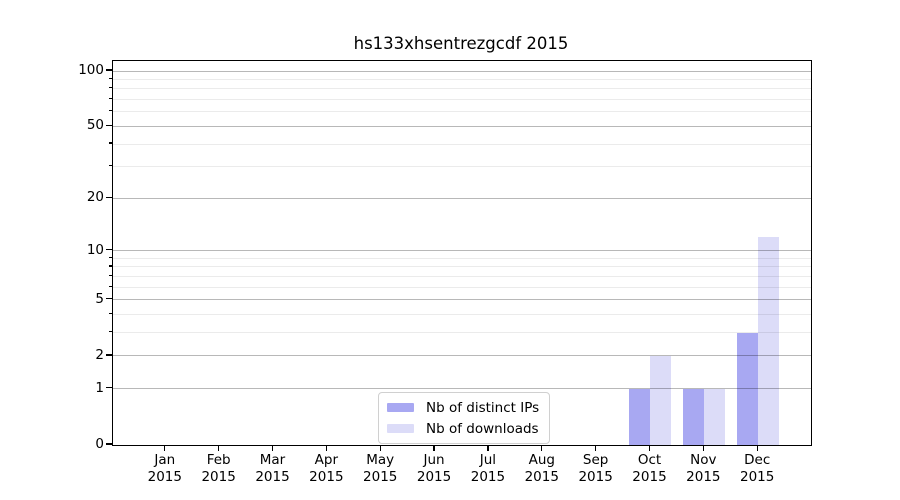  What do you see at coordinates (380, 460) in the screenshot?
I see `x-label-month: May` at bounding box center [380, 460].